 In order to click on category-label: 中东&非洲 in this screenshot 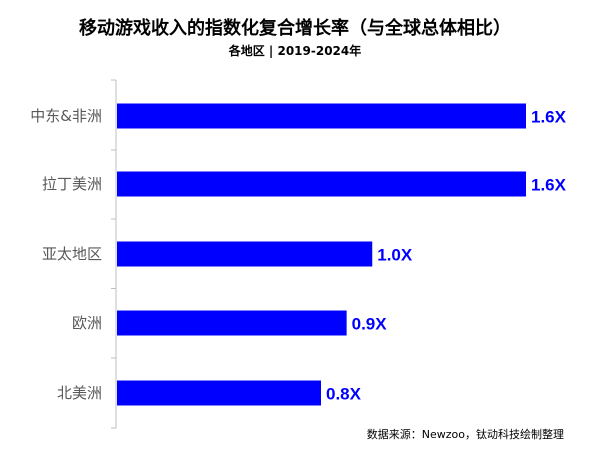, I will do `click(66, 116)`.